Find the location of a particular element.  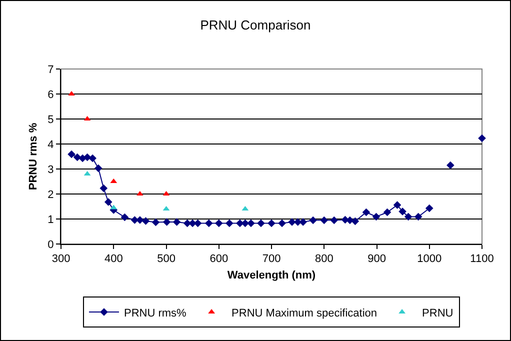

y-tick-label: 7 is located at coordinates (51, 70).